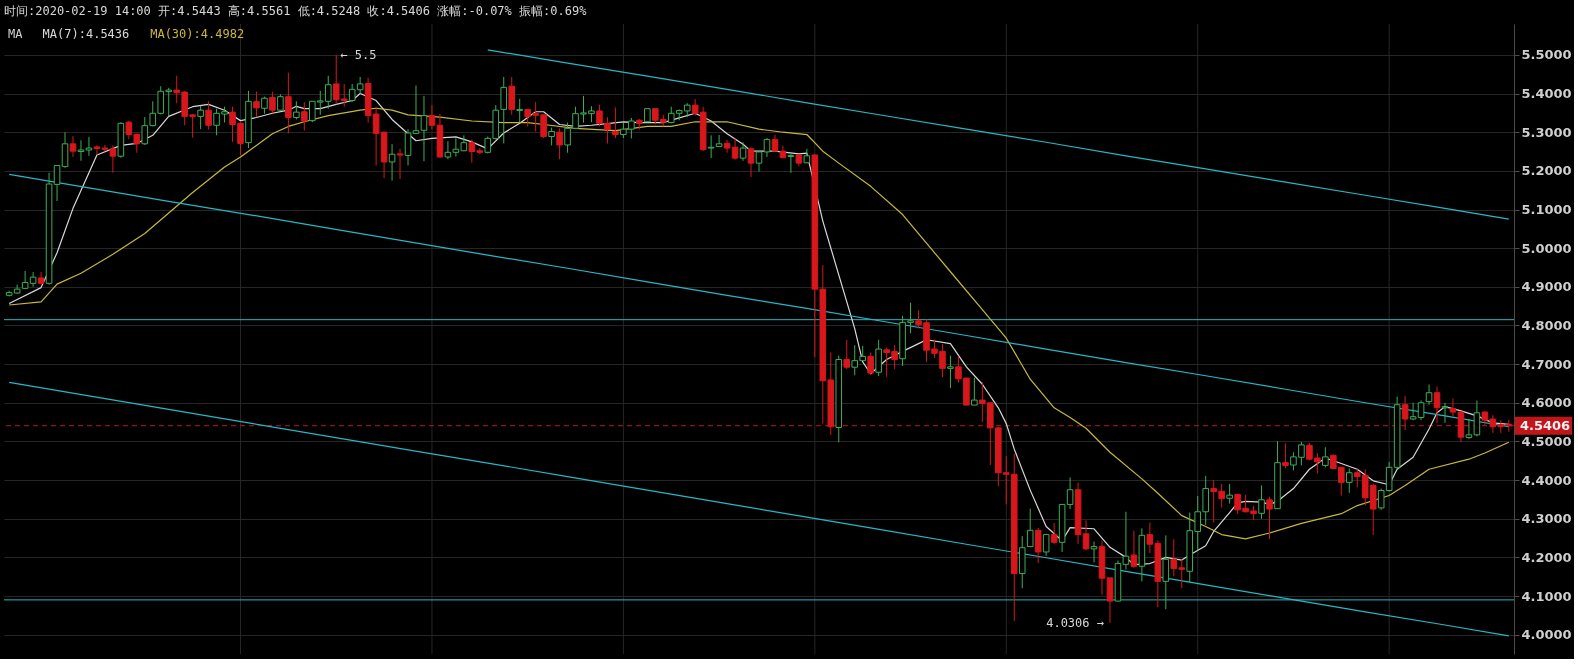 Image resolution: width=1578 pixels, height=667 pixels. I want to click on annotation: ← 5.5, so click(358, 54).